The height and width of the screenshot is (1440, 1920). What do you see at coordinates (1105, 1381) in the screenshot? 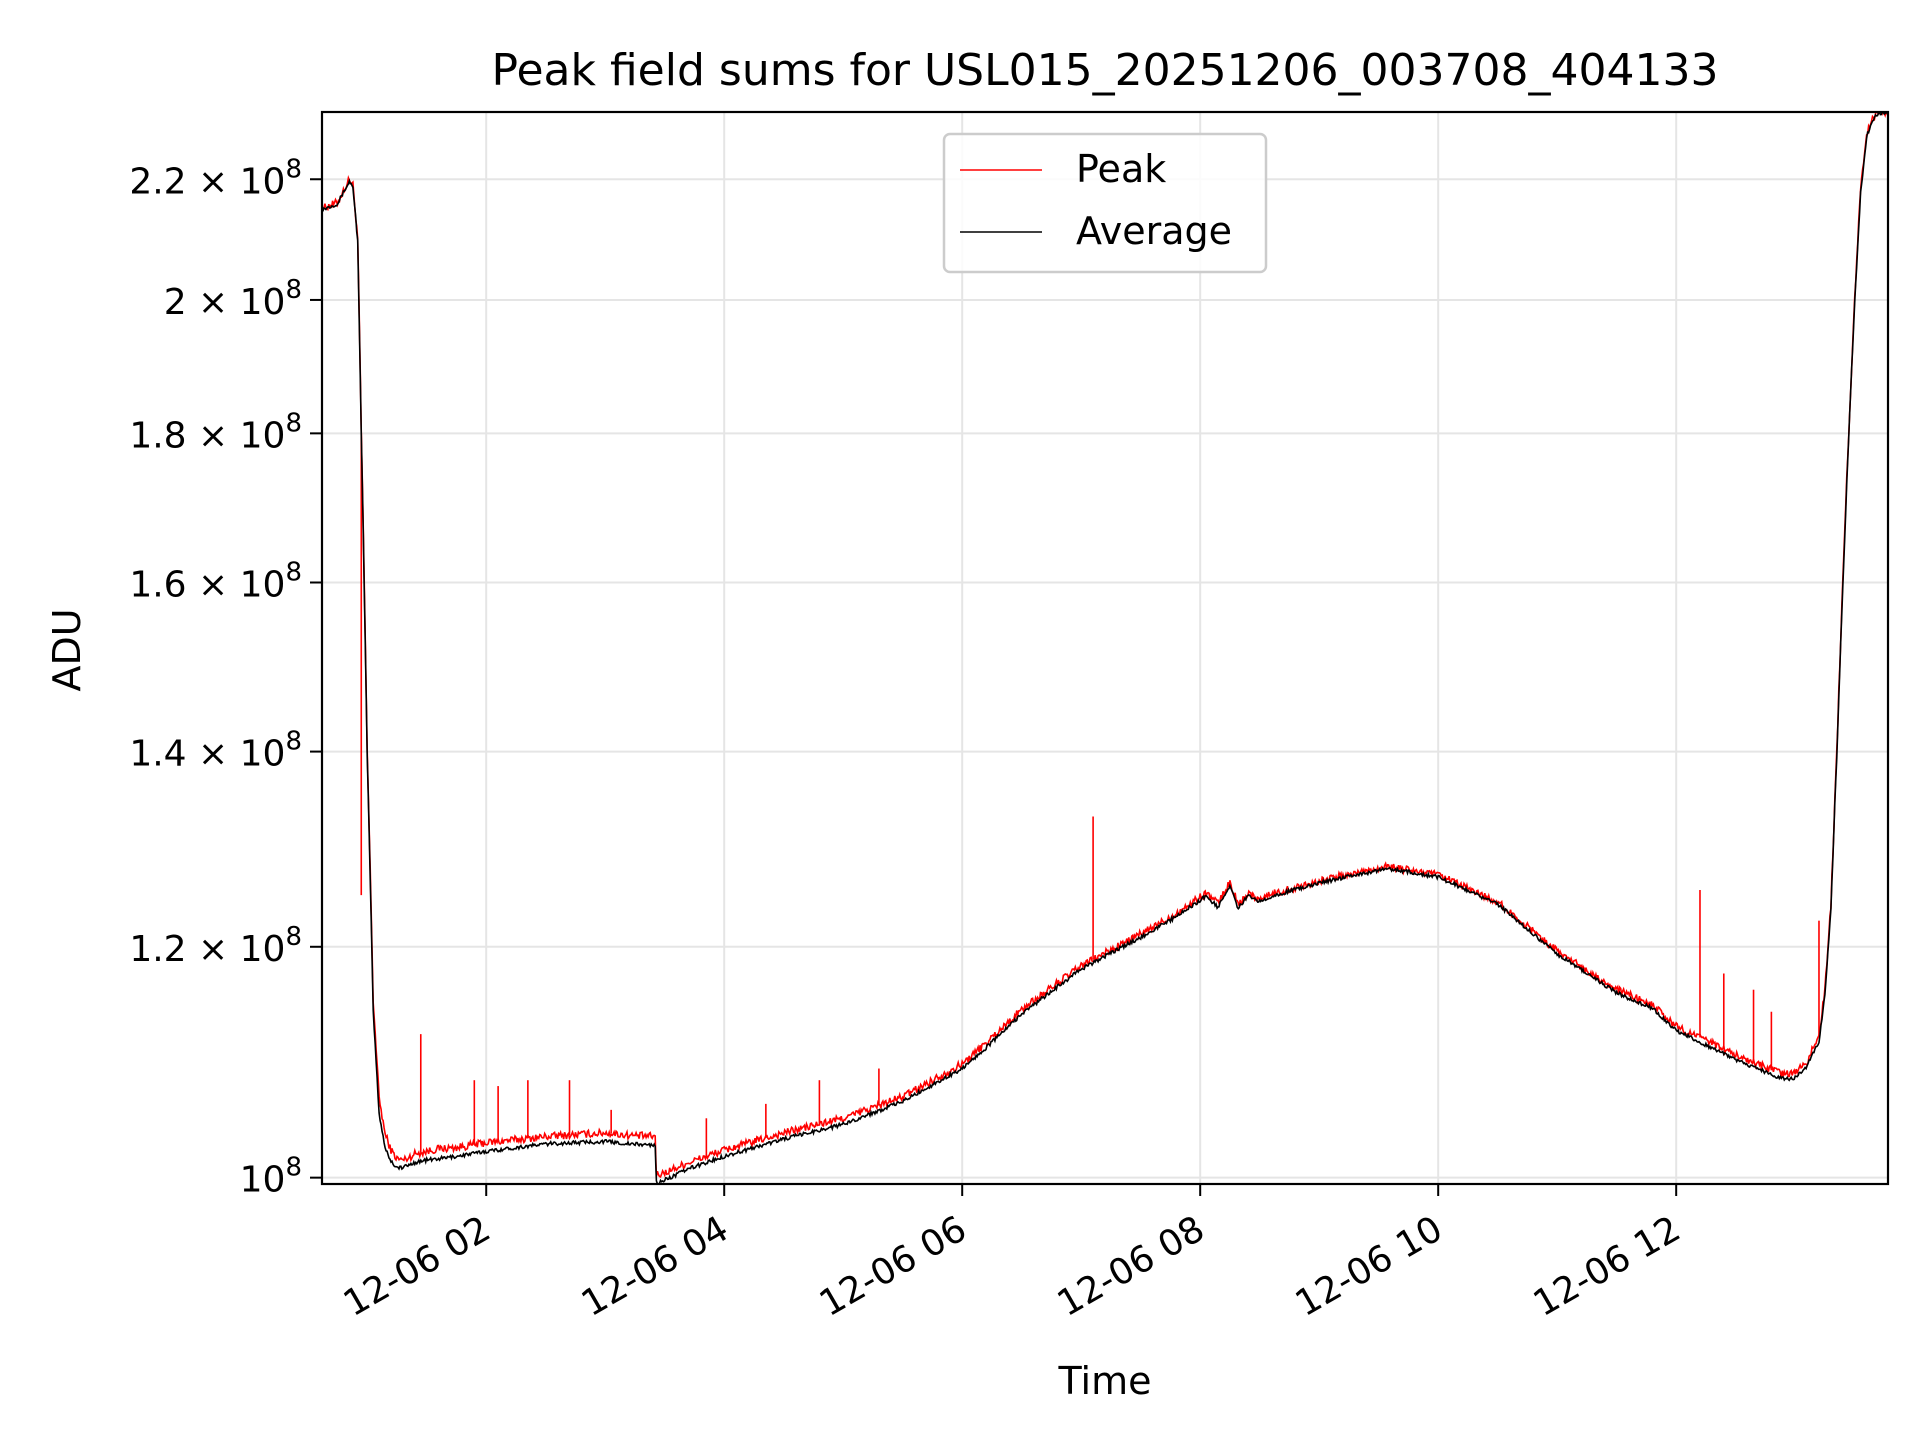
I see `x-axis-label: Time` at bounding box center [1105, 1381].